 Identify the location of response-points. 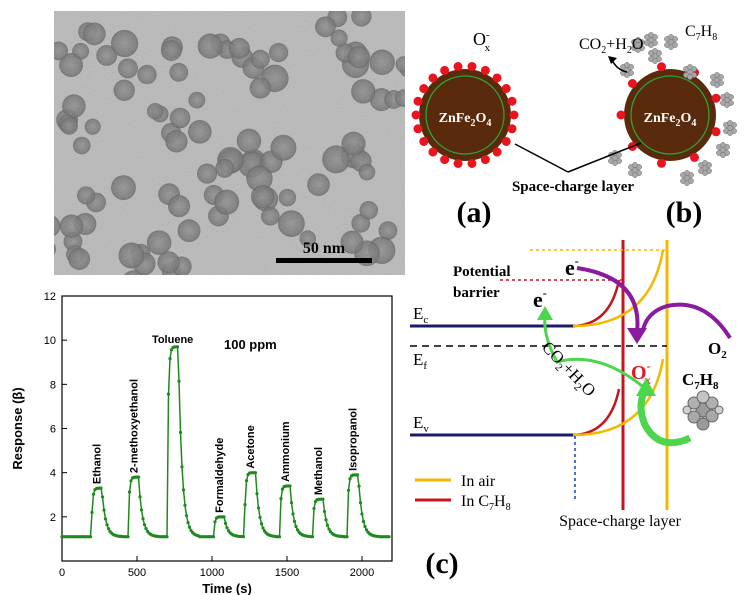
(225, 442).